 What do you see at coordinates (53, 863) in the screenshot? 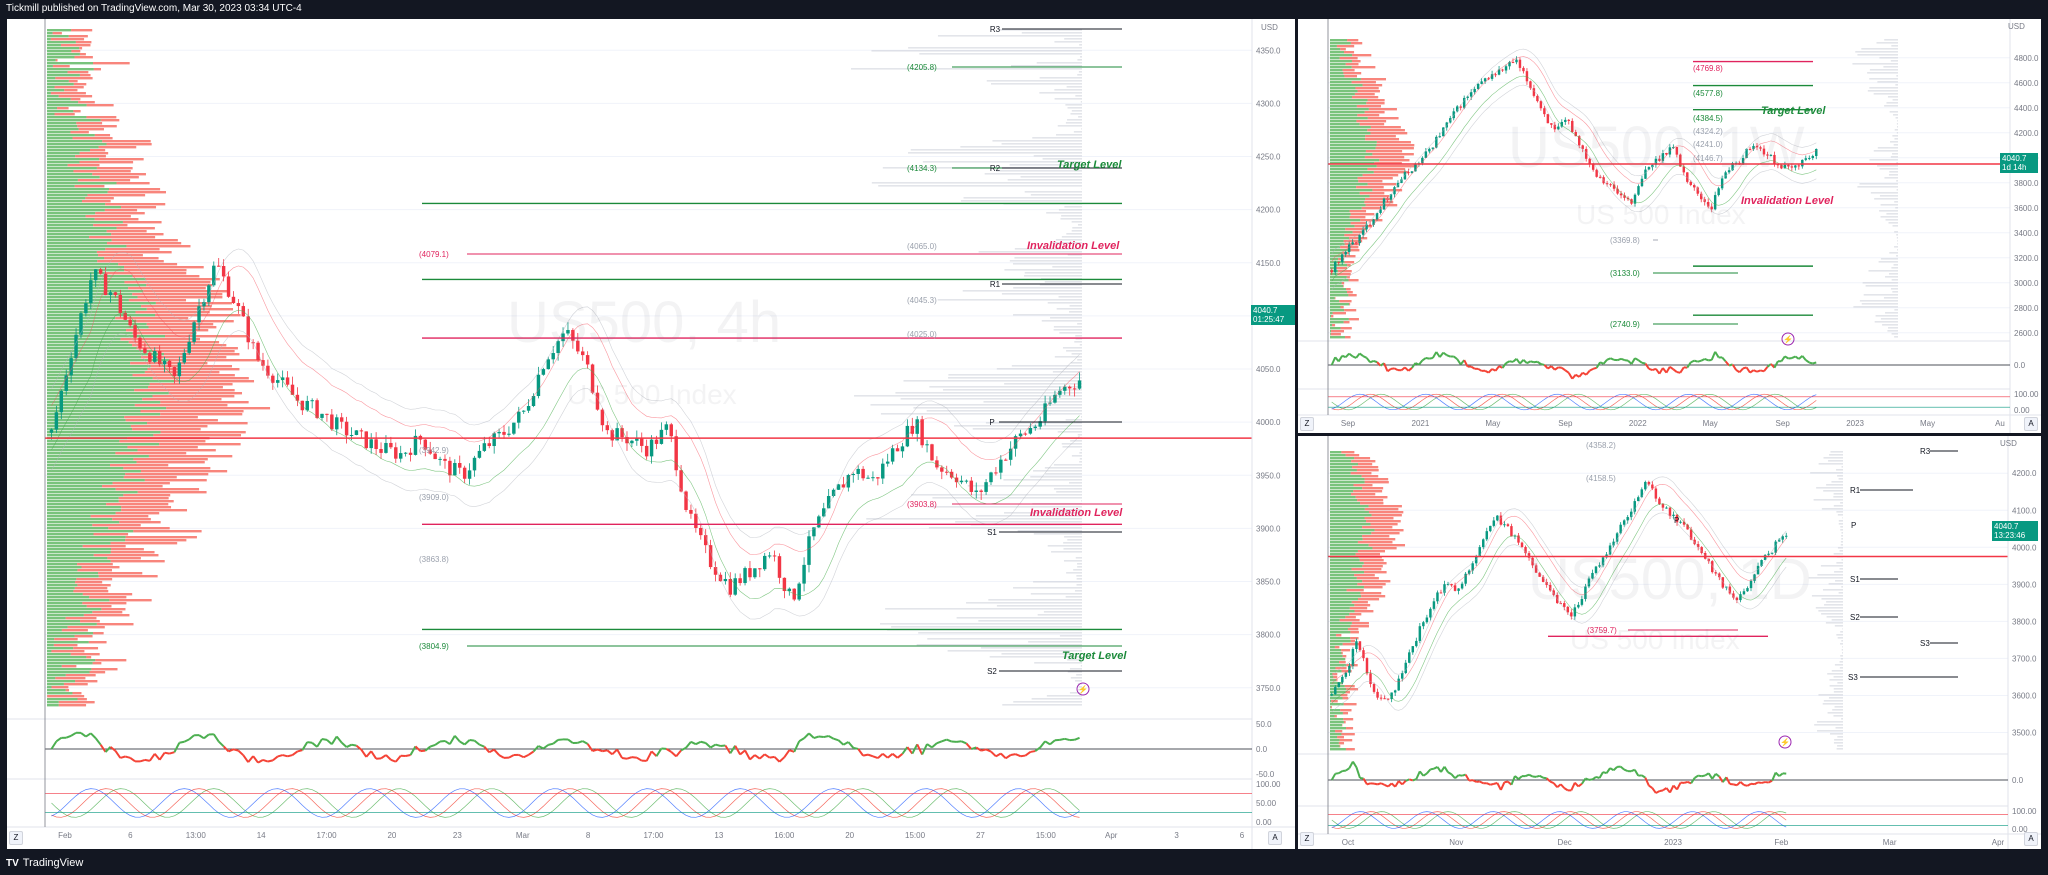
I see `tradingview-brand: TradingView` at bounding box center [53, 863].